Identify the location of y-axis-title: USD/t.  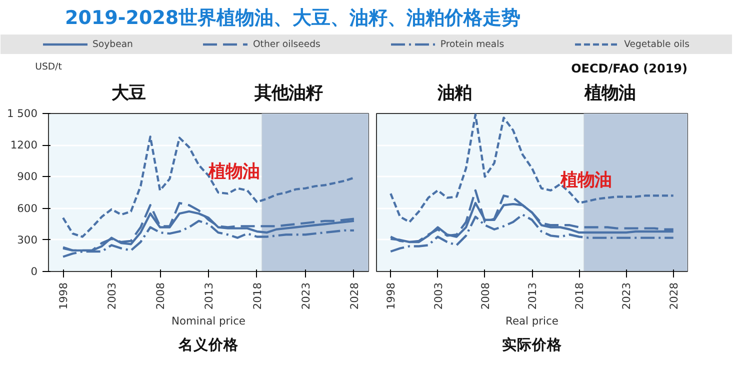
(48, 67).